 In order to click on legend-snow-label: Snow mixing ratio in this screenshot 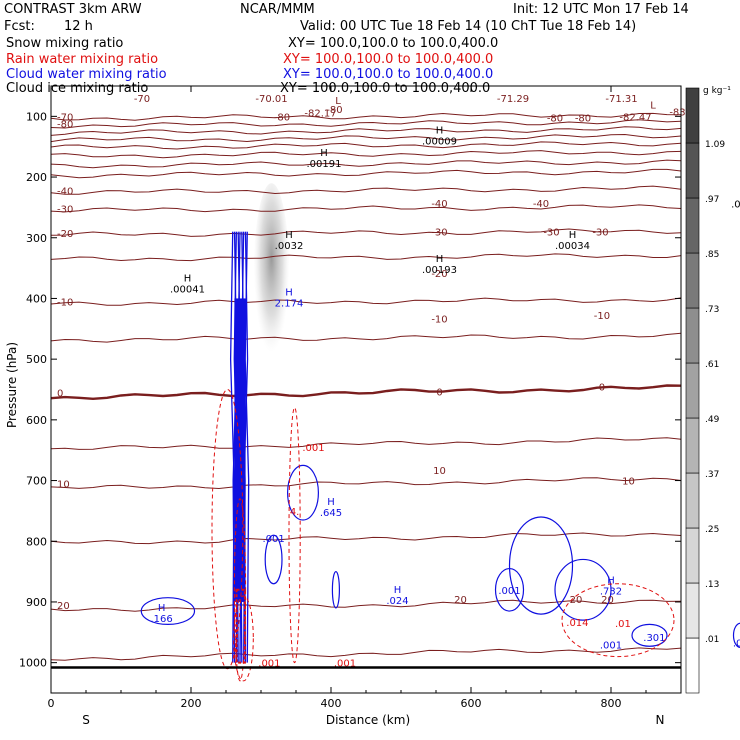, I will do `click(65, 43)`.